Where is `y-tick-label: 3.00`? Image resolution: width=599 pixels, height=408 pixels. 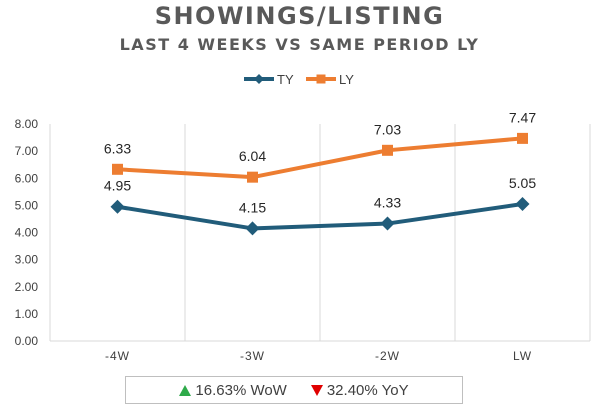 y-tick-label: 3.00 is located at coordinates (27, 260).